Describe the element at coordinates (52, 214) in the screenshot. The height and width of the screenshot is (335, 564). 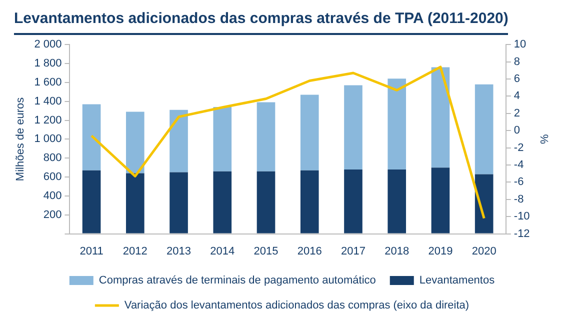
I see `y-tick-label: 200` at that location.